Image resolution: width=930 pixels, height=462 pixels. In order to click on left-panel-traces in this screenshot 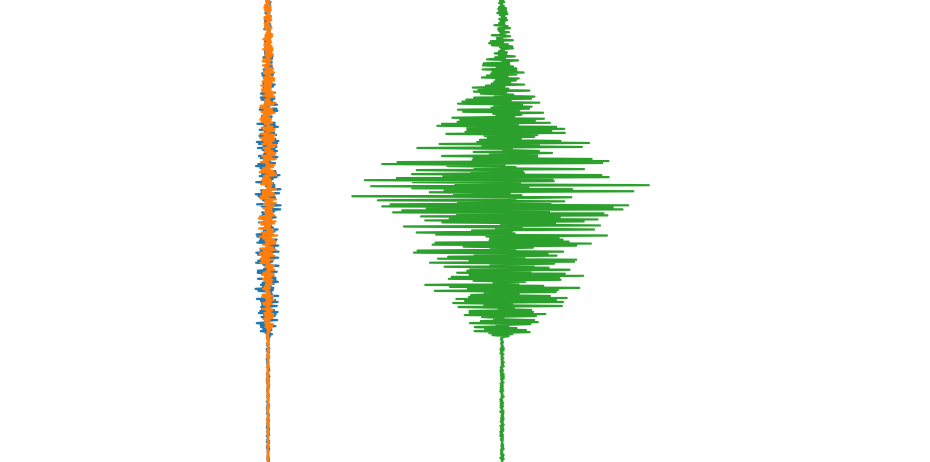, I will do `click(268, 231)`.